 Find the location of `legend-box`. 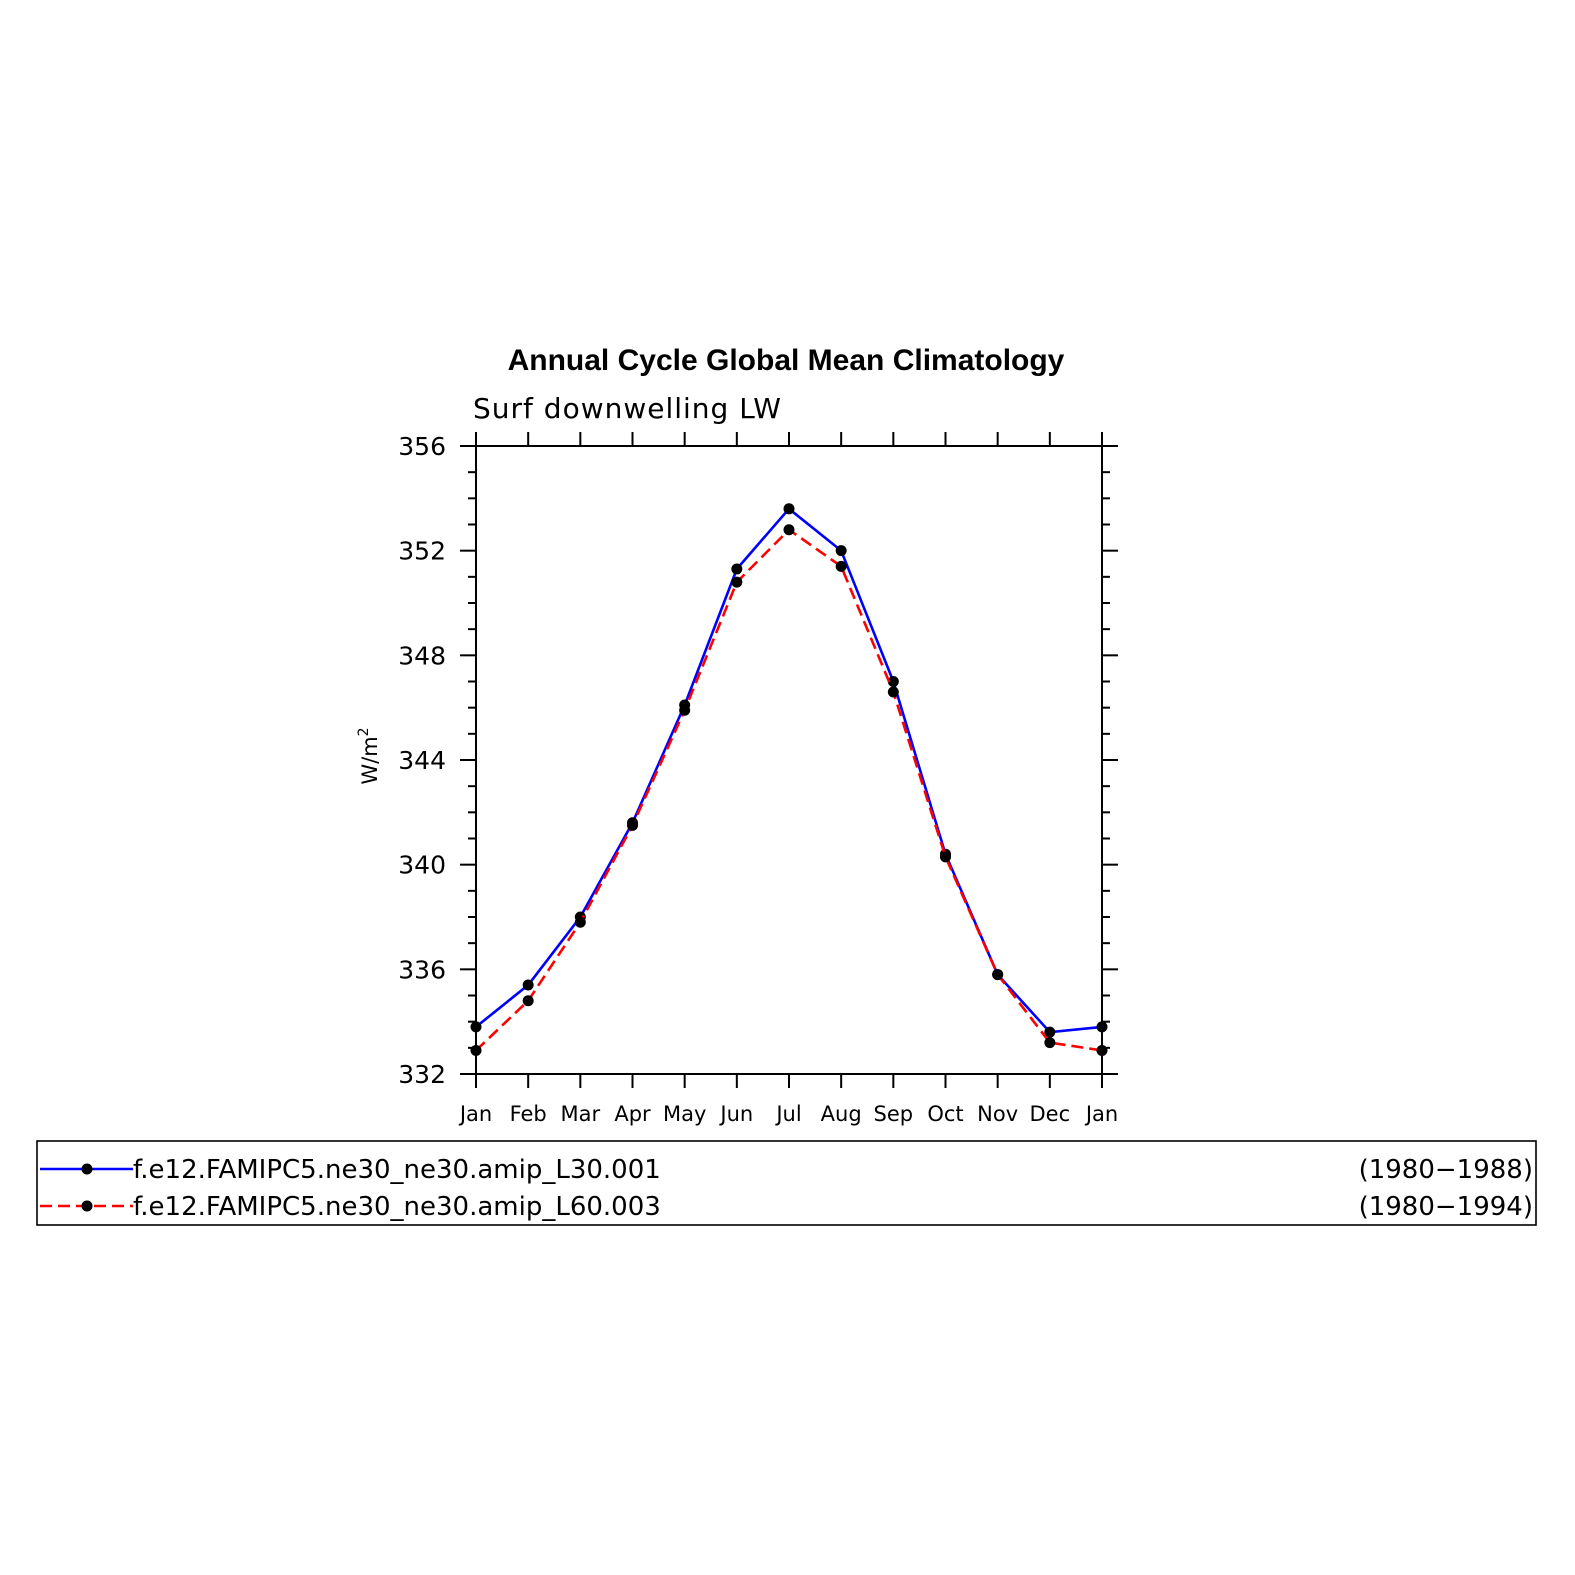

legend-box is located at coordinates (786, 1183).